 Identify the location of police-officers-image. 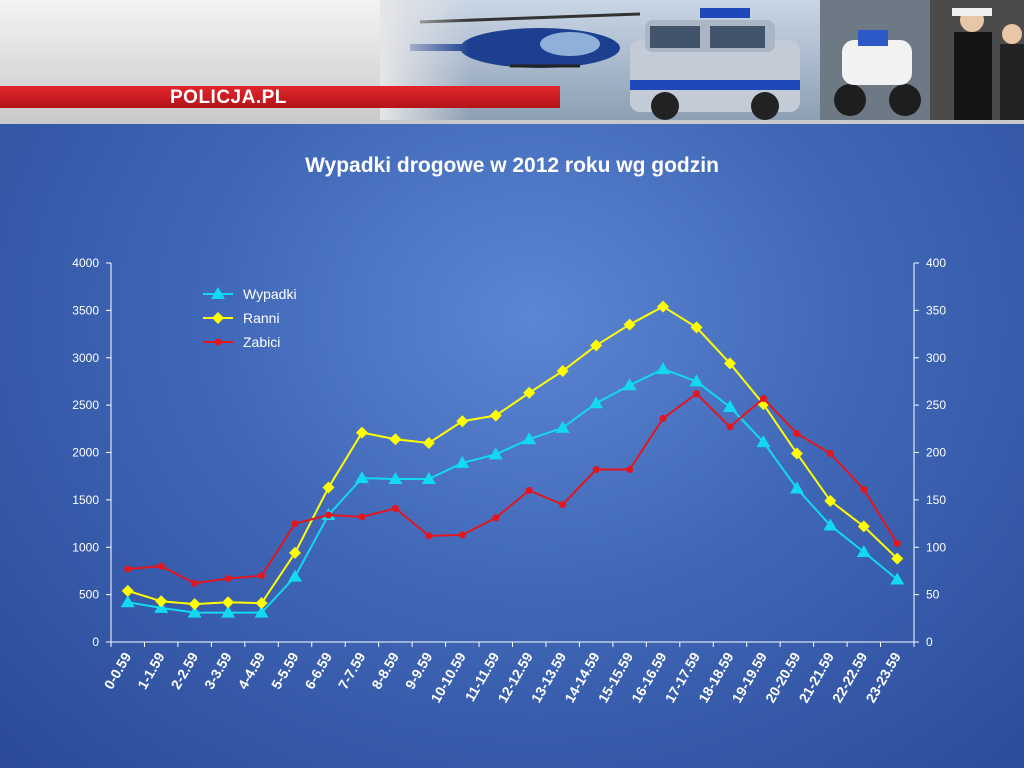
(977, 60).